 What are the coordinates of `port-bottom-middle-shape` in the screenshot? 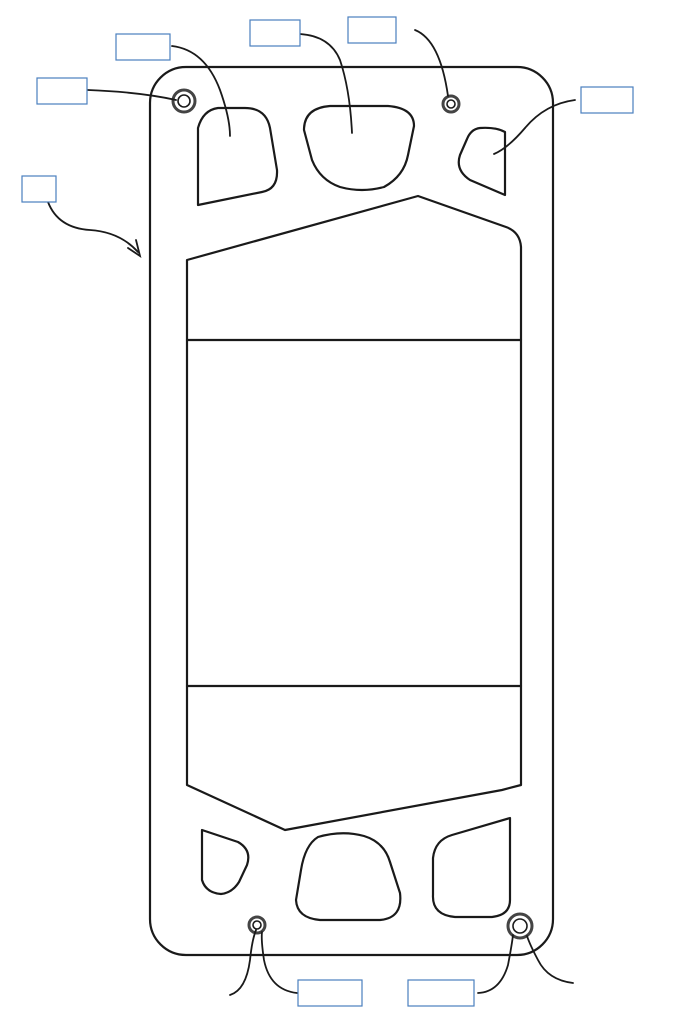 It's located at (348, 877).